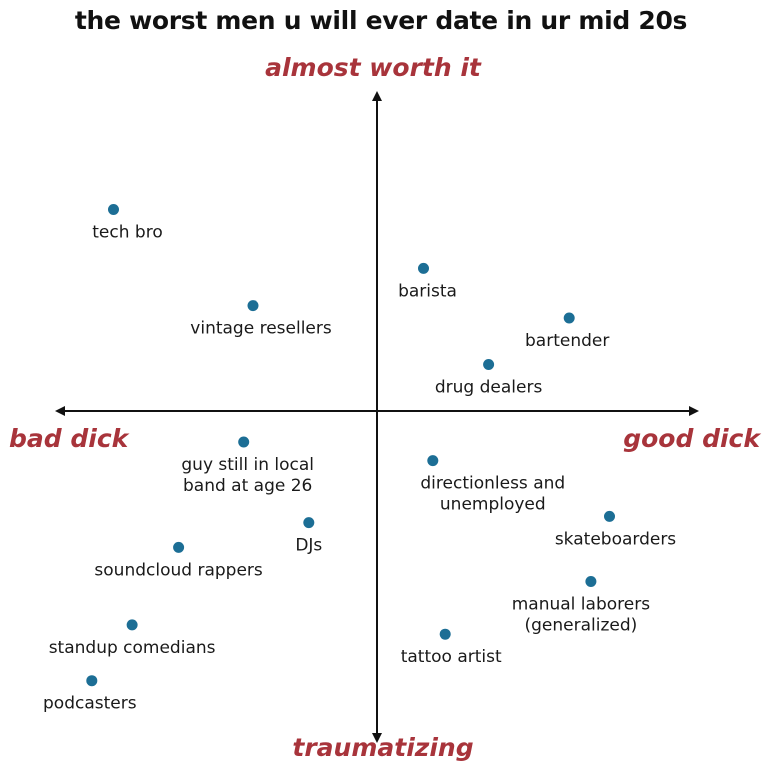 The width and height of the screenshot is (762, 772). What do you see at coordinates (489, 388) in the screenshot?
I see `data-point-label: drug dealers` at bounding box center [489, 388].